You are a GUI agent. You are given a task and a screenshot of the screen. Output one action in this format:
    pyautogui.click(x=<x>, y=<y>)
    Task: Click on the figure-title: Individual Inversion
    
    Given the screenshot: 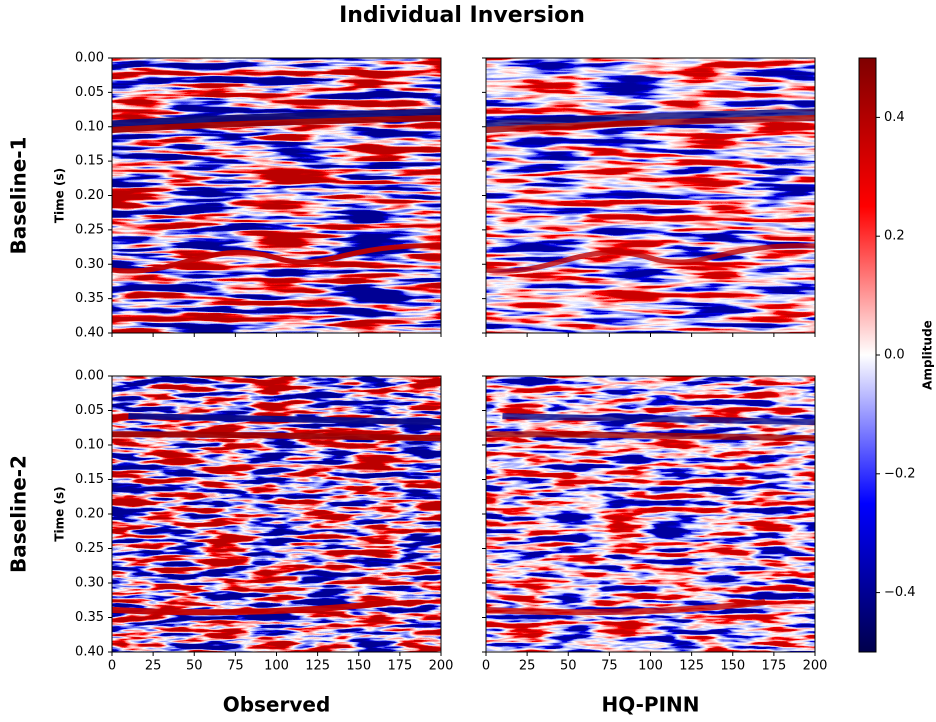 What is the action you would take?
    pyautogui.click(x=462, y=15)
    